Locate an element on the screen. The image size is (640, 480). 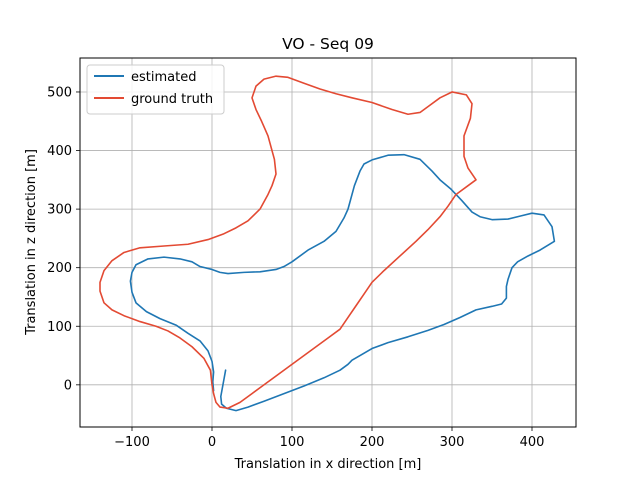
chart-title: VO - Seq 09 is located at coordinates (328, 44).